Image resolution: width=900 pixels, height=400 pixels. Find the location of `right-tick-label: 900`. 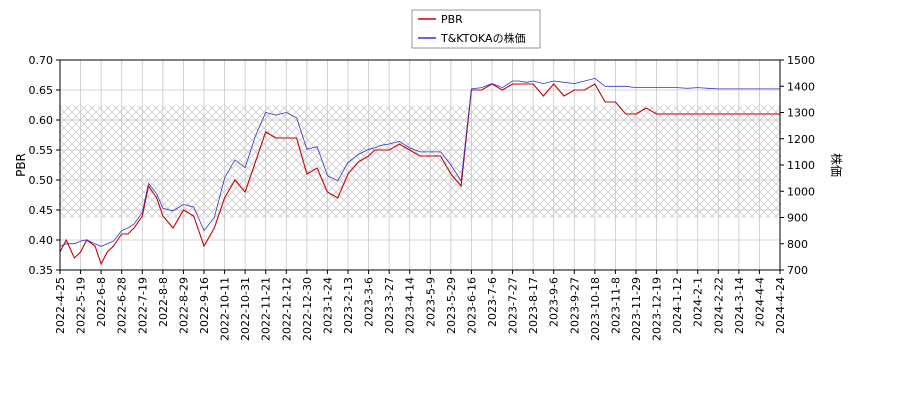

right-tick-label: 900 is located at coordinates (797, 218).